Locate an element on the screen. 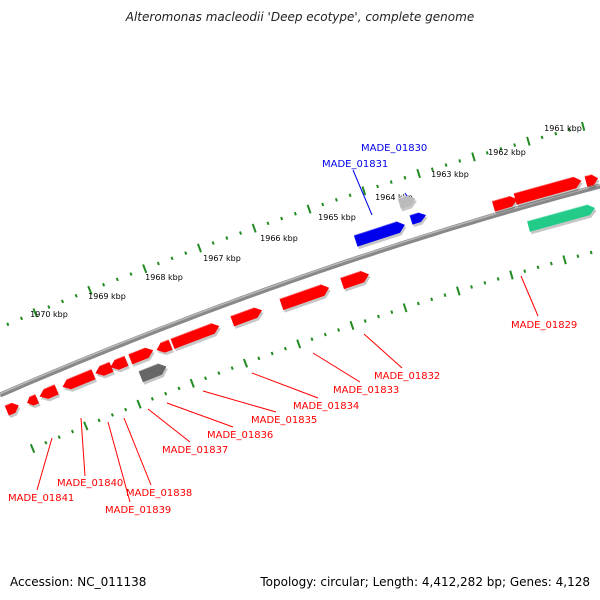  gene-label-made-01832: MADE_01832 is located at coordinates (407, 376).